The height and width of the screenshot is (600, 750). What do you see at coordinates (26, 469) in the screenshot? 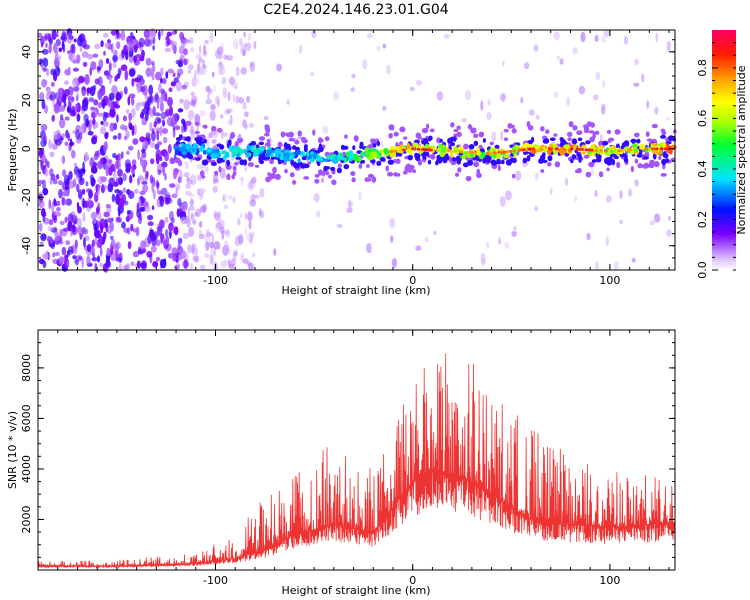
I see `snr-y-tick-label: 4000` at bounding box center [26, 469].